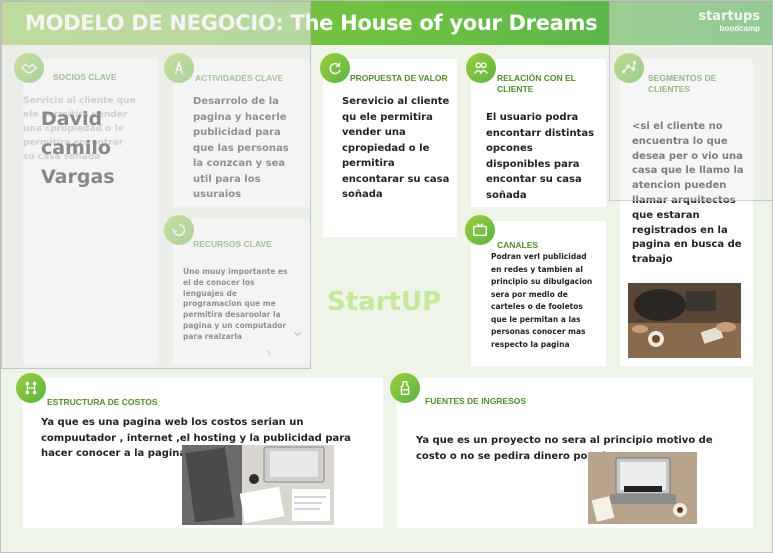 Image resolution: width=773 pixels, height=553 pixels. I want to click on propuesta-valor-label: PROPUESTA DE VALOR, so click(399, 78).